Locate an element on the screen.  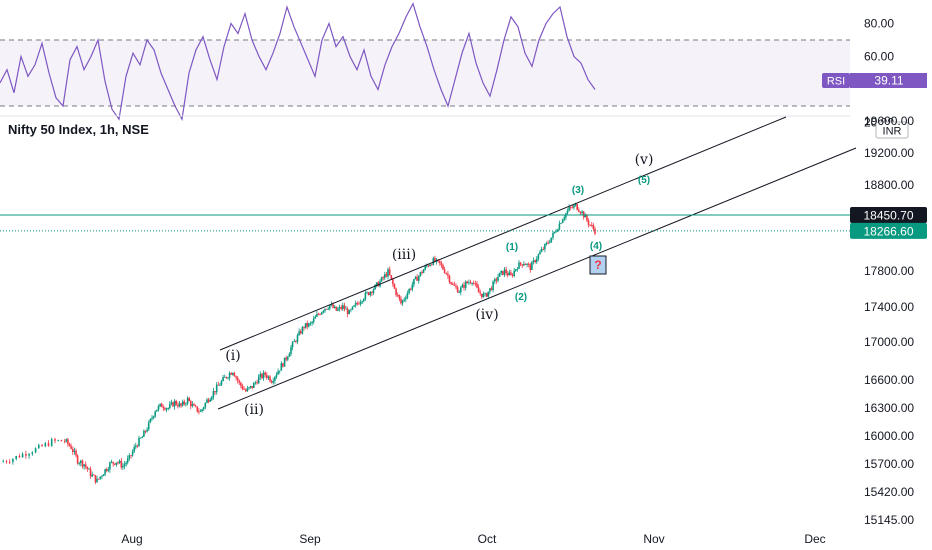
currency-badge: INR is located at coordinates (892, 130).